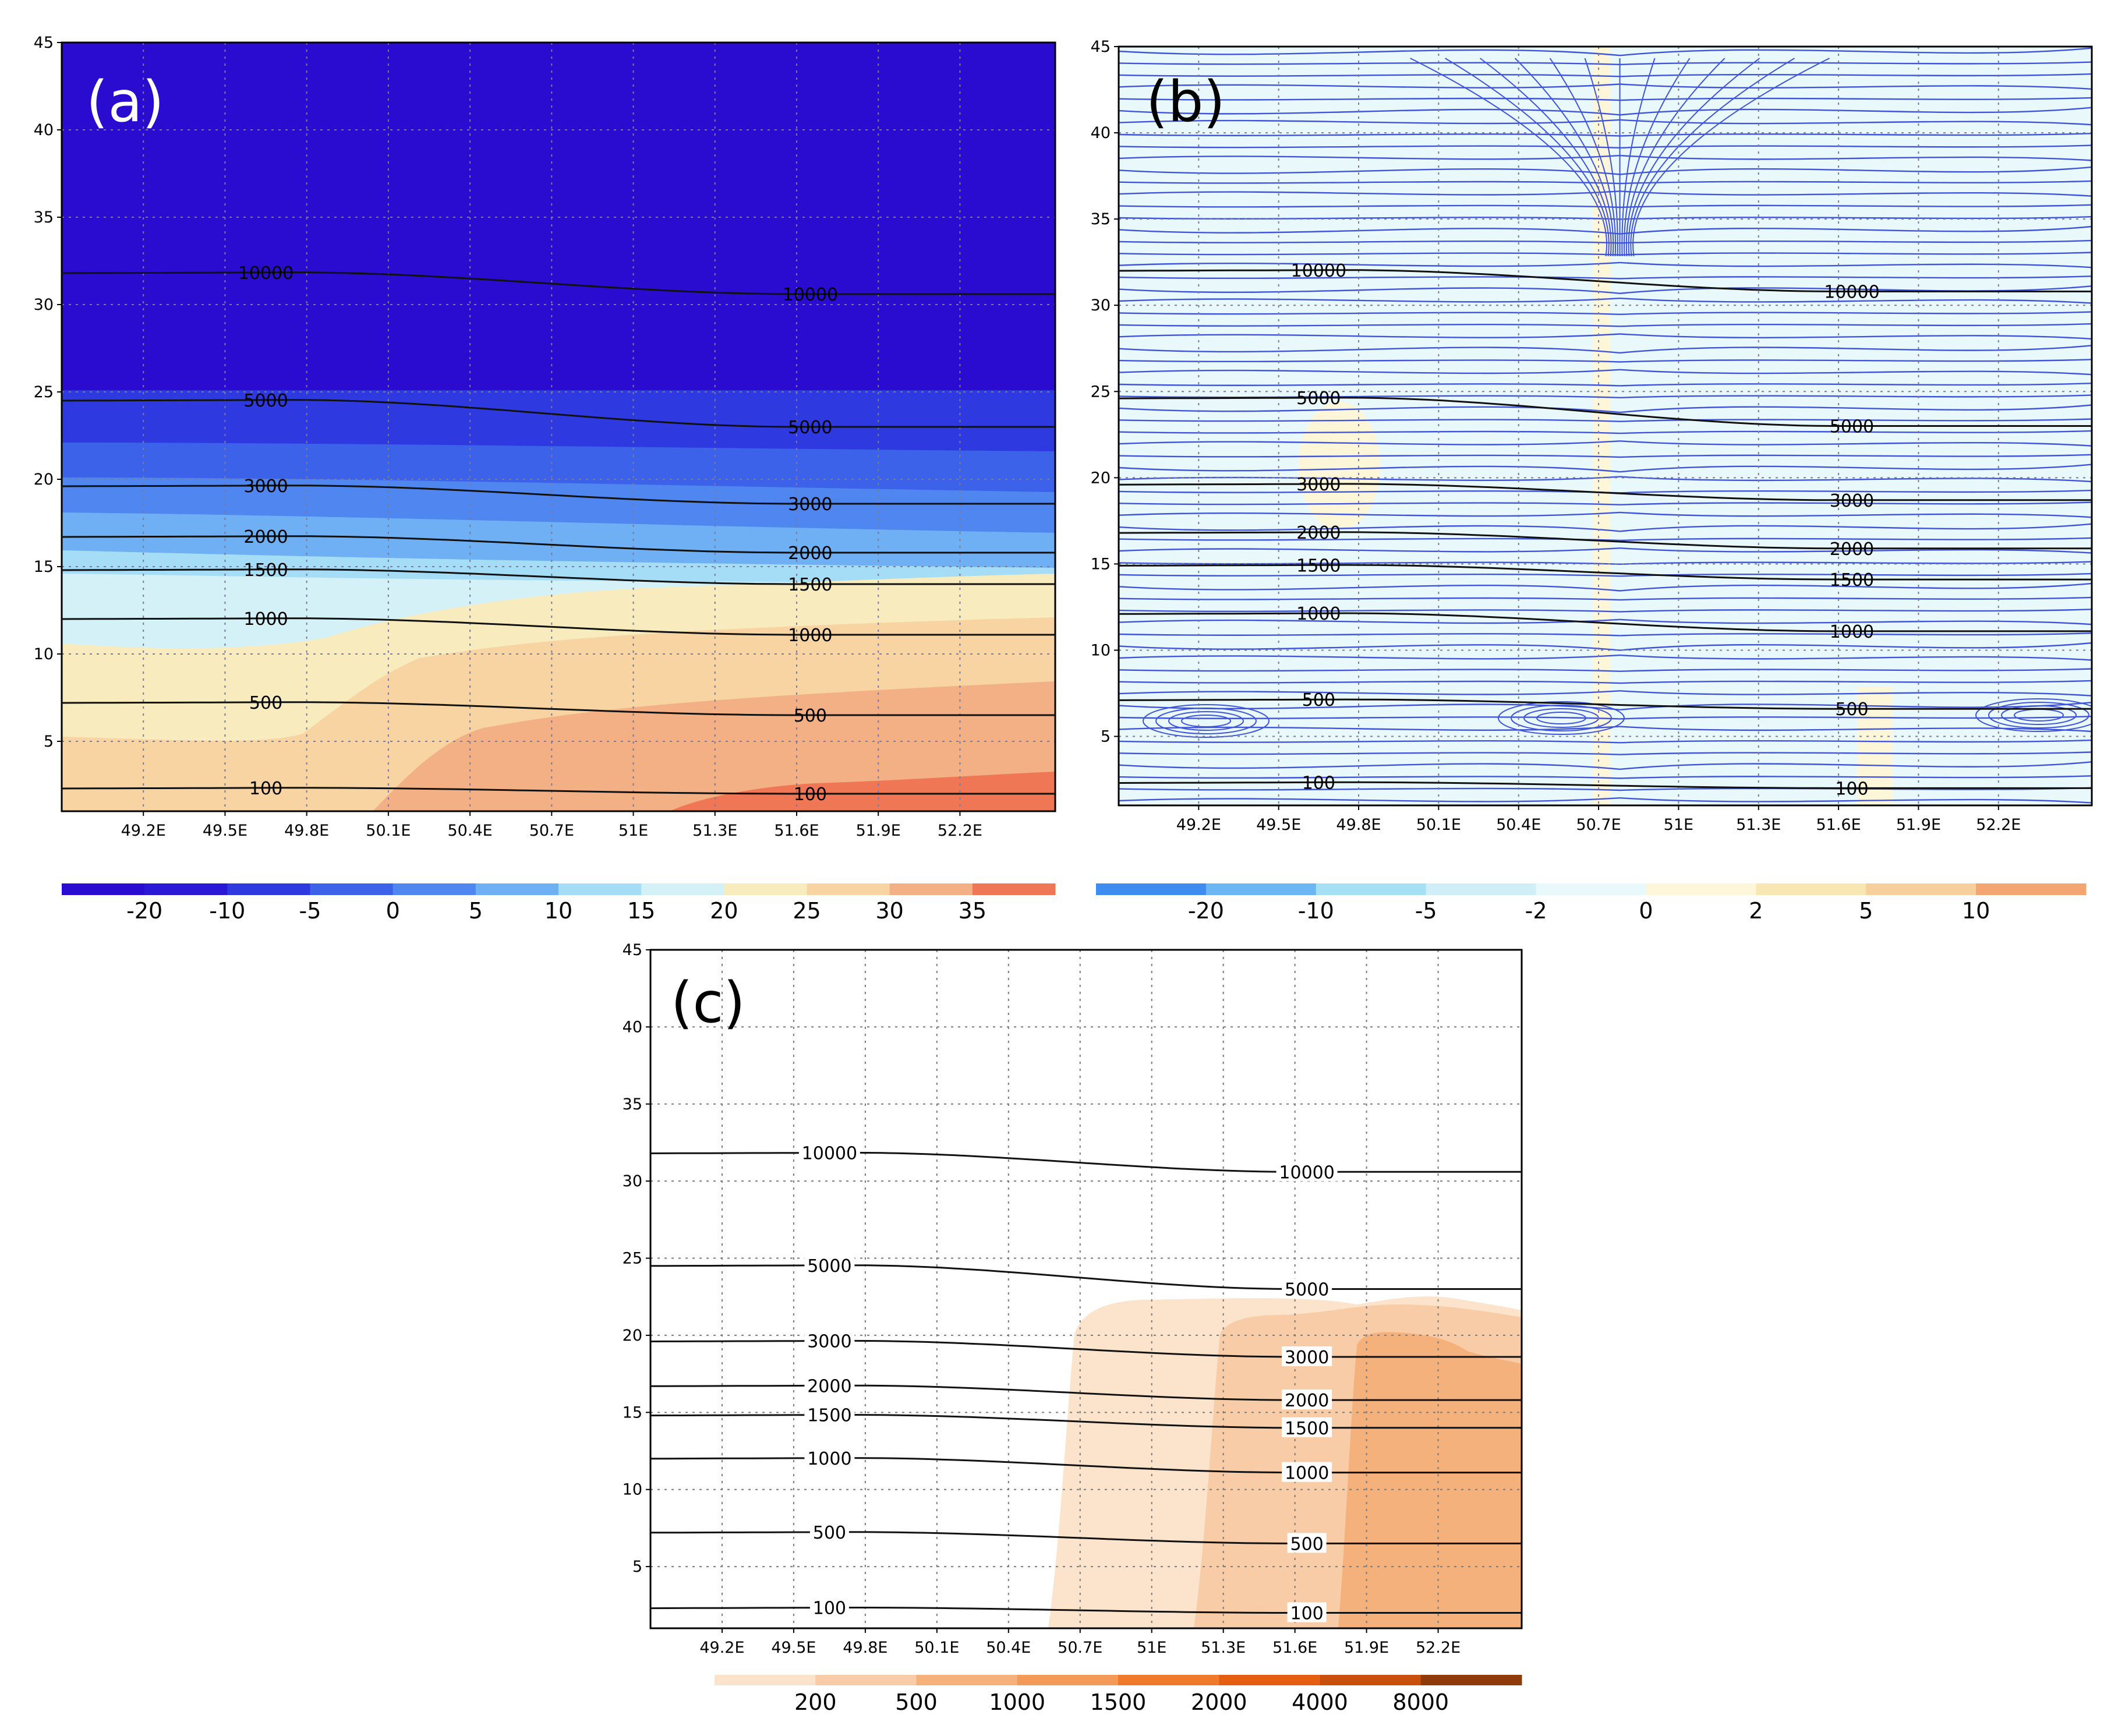 Image resolution: width=2118 pixels, height=1736 pixels. What do you see at coordinates (1439, 825) in the screenshot?
I see `x-tick-label: 50.1E` at bounding box center [1439, 825].